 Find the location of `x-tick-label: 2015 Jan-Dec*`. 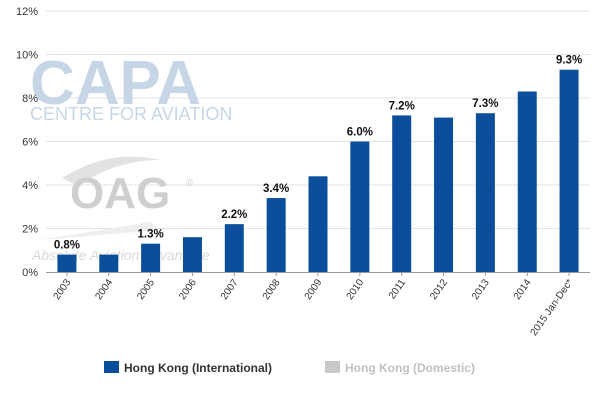

x-tick-label: 2015 Jan-Dec* is located at coordinates (552, 307).